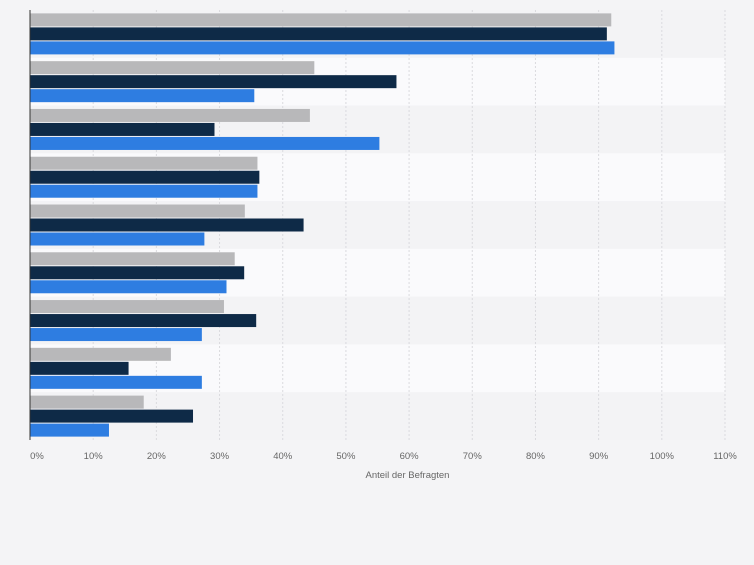 Image resolution: width=754 pixels, height=565 pixels. What do you see at coordinates (410, 456) in the screenshot?
I see `x-tick-label: 60%` at bounding box center [410, 456].